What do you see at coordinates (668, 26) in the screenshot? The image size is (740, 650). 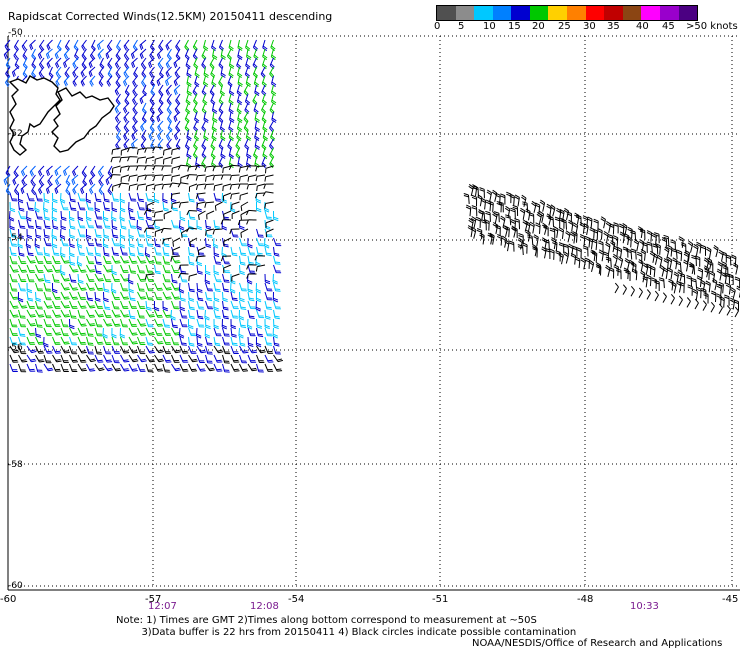 I see `legend-label: 45` at bounding box center [668, 26].